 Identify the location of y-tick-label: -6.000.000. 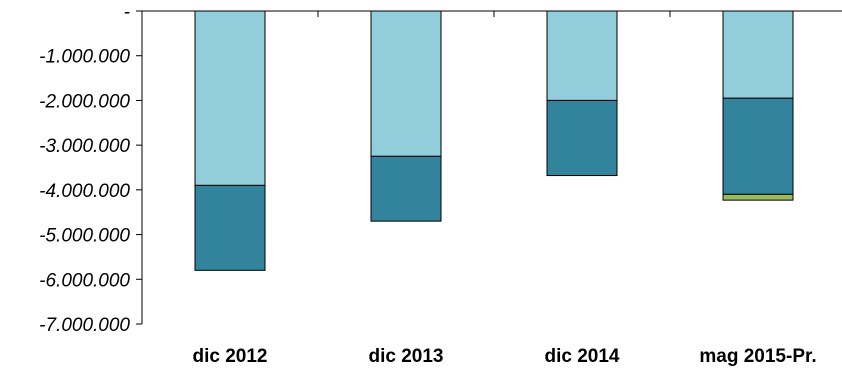
(84, 280).